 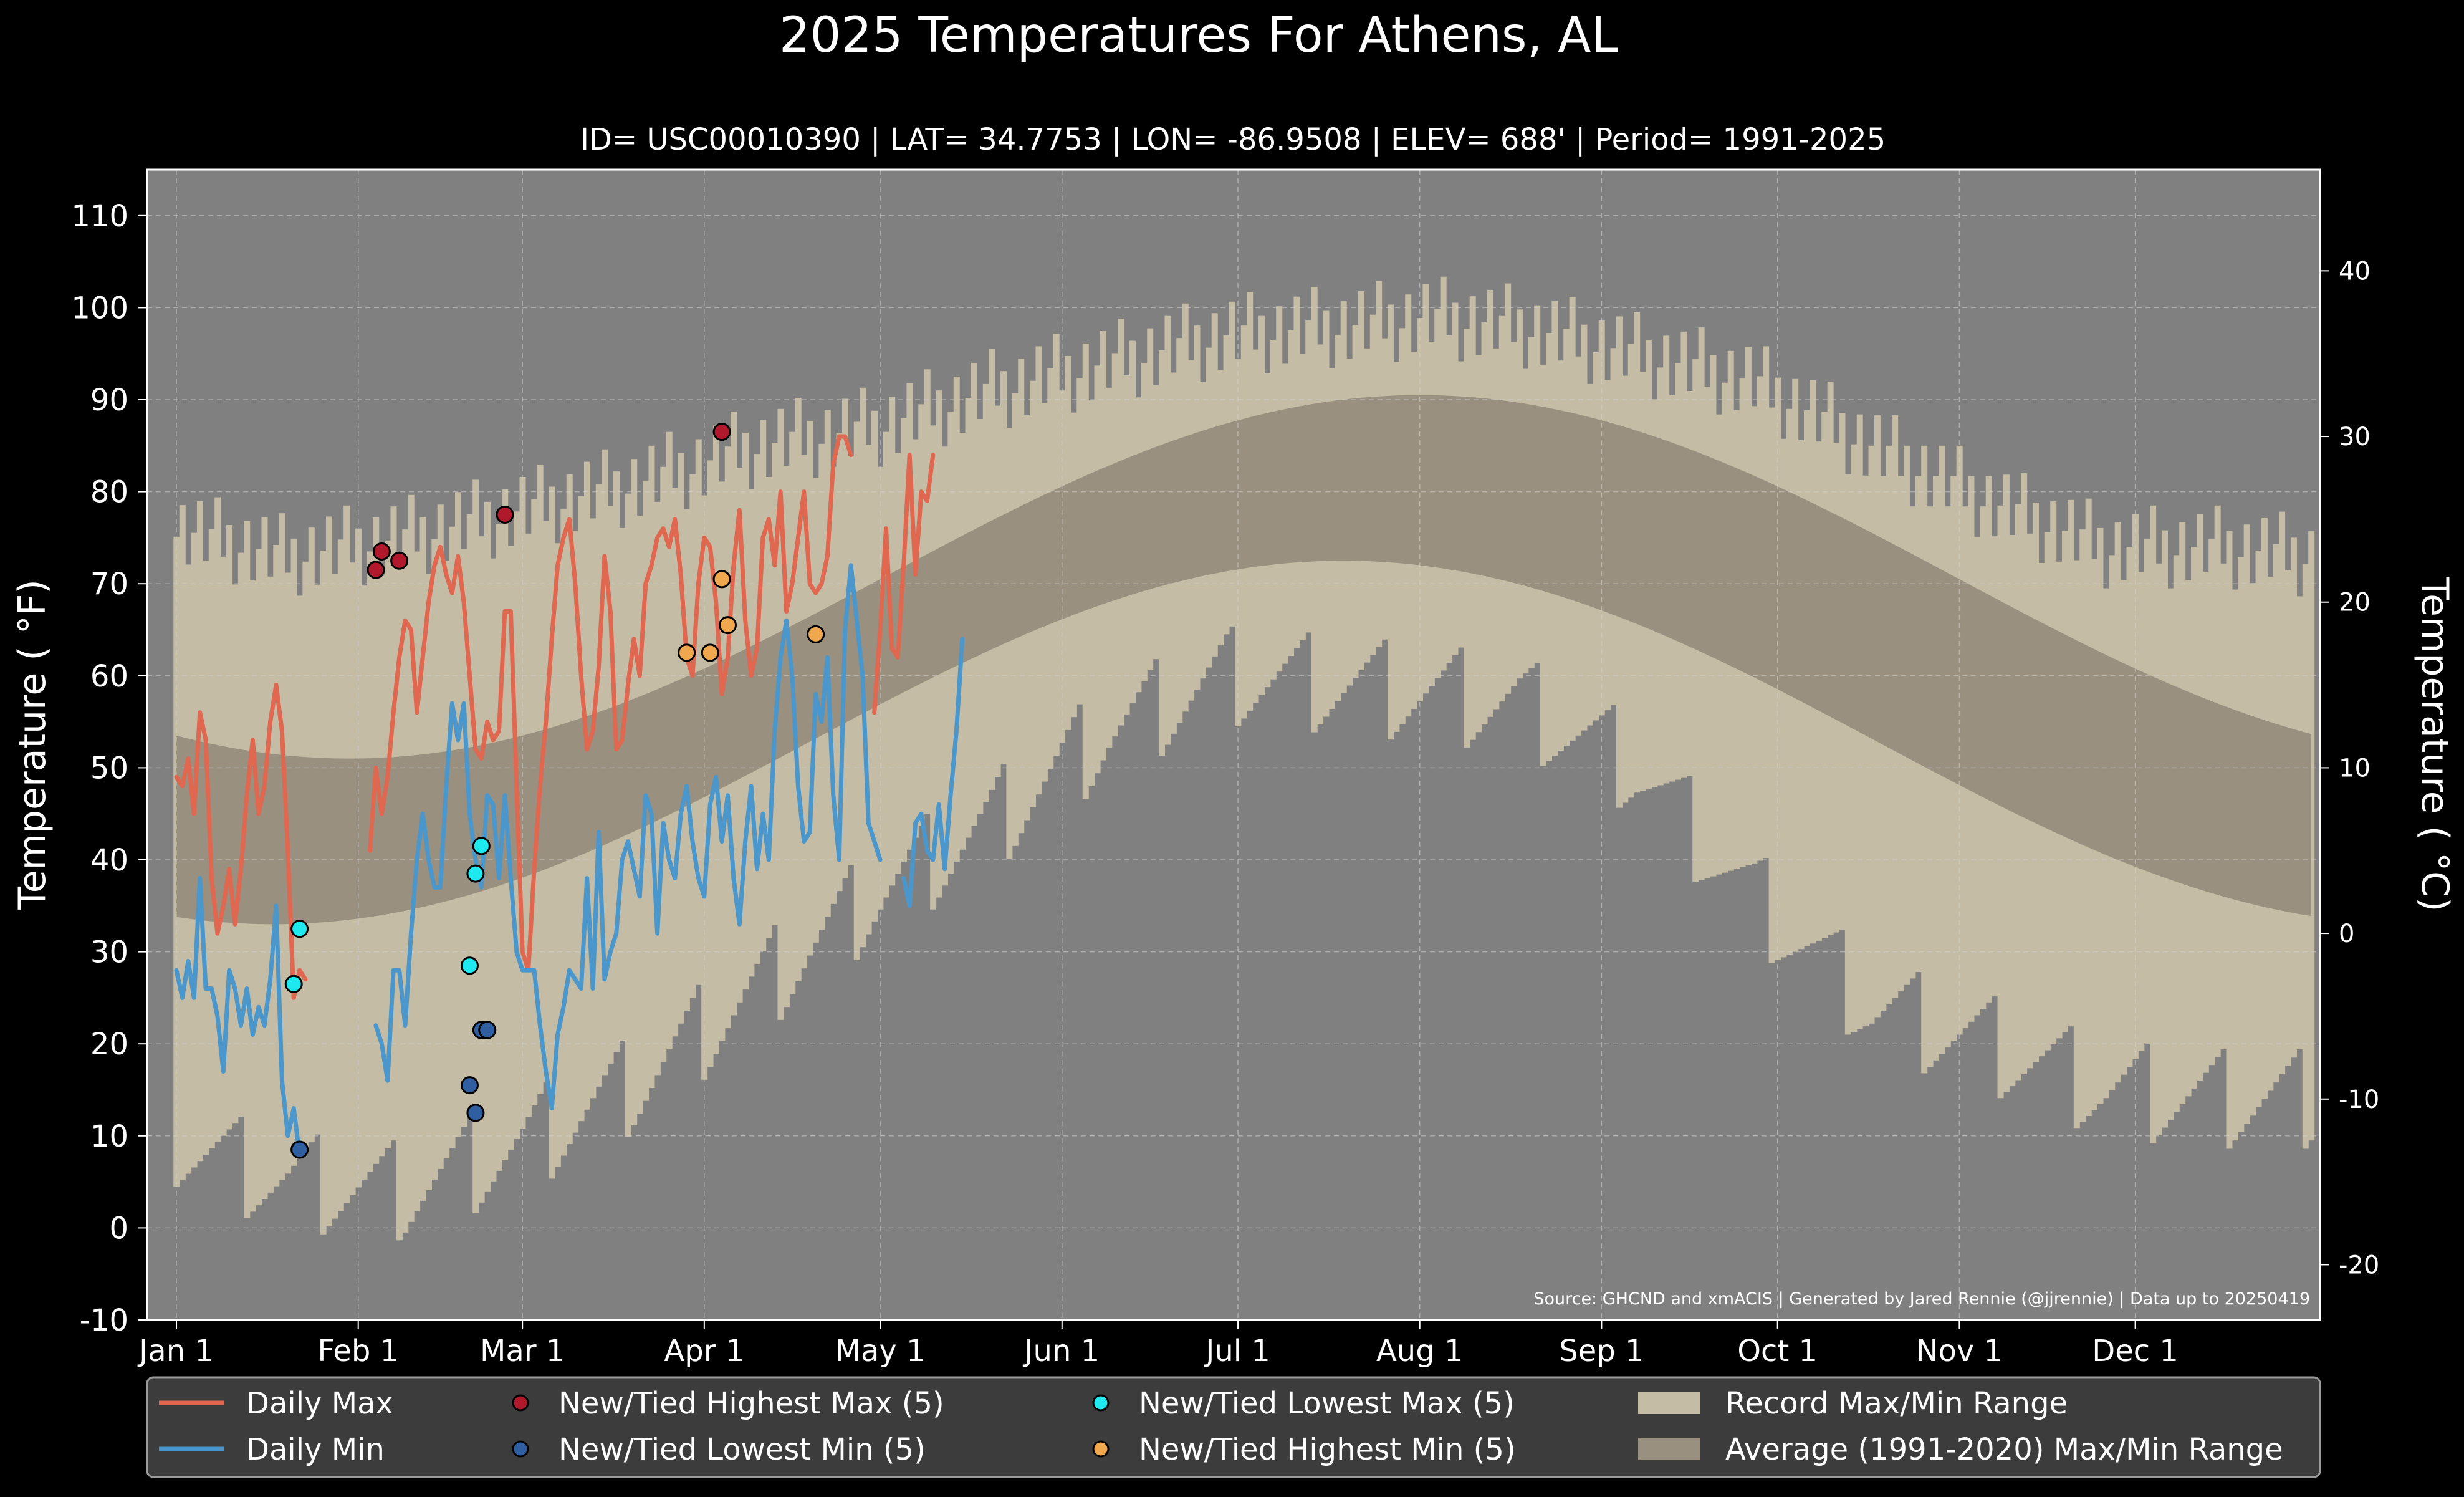 I want to click on daily-min-line, so click(x=569, y=860).